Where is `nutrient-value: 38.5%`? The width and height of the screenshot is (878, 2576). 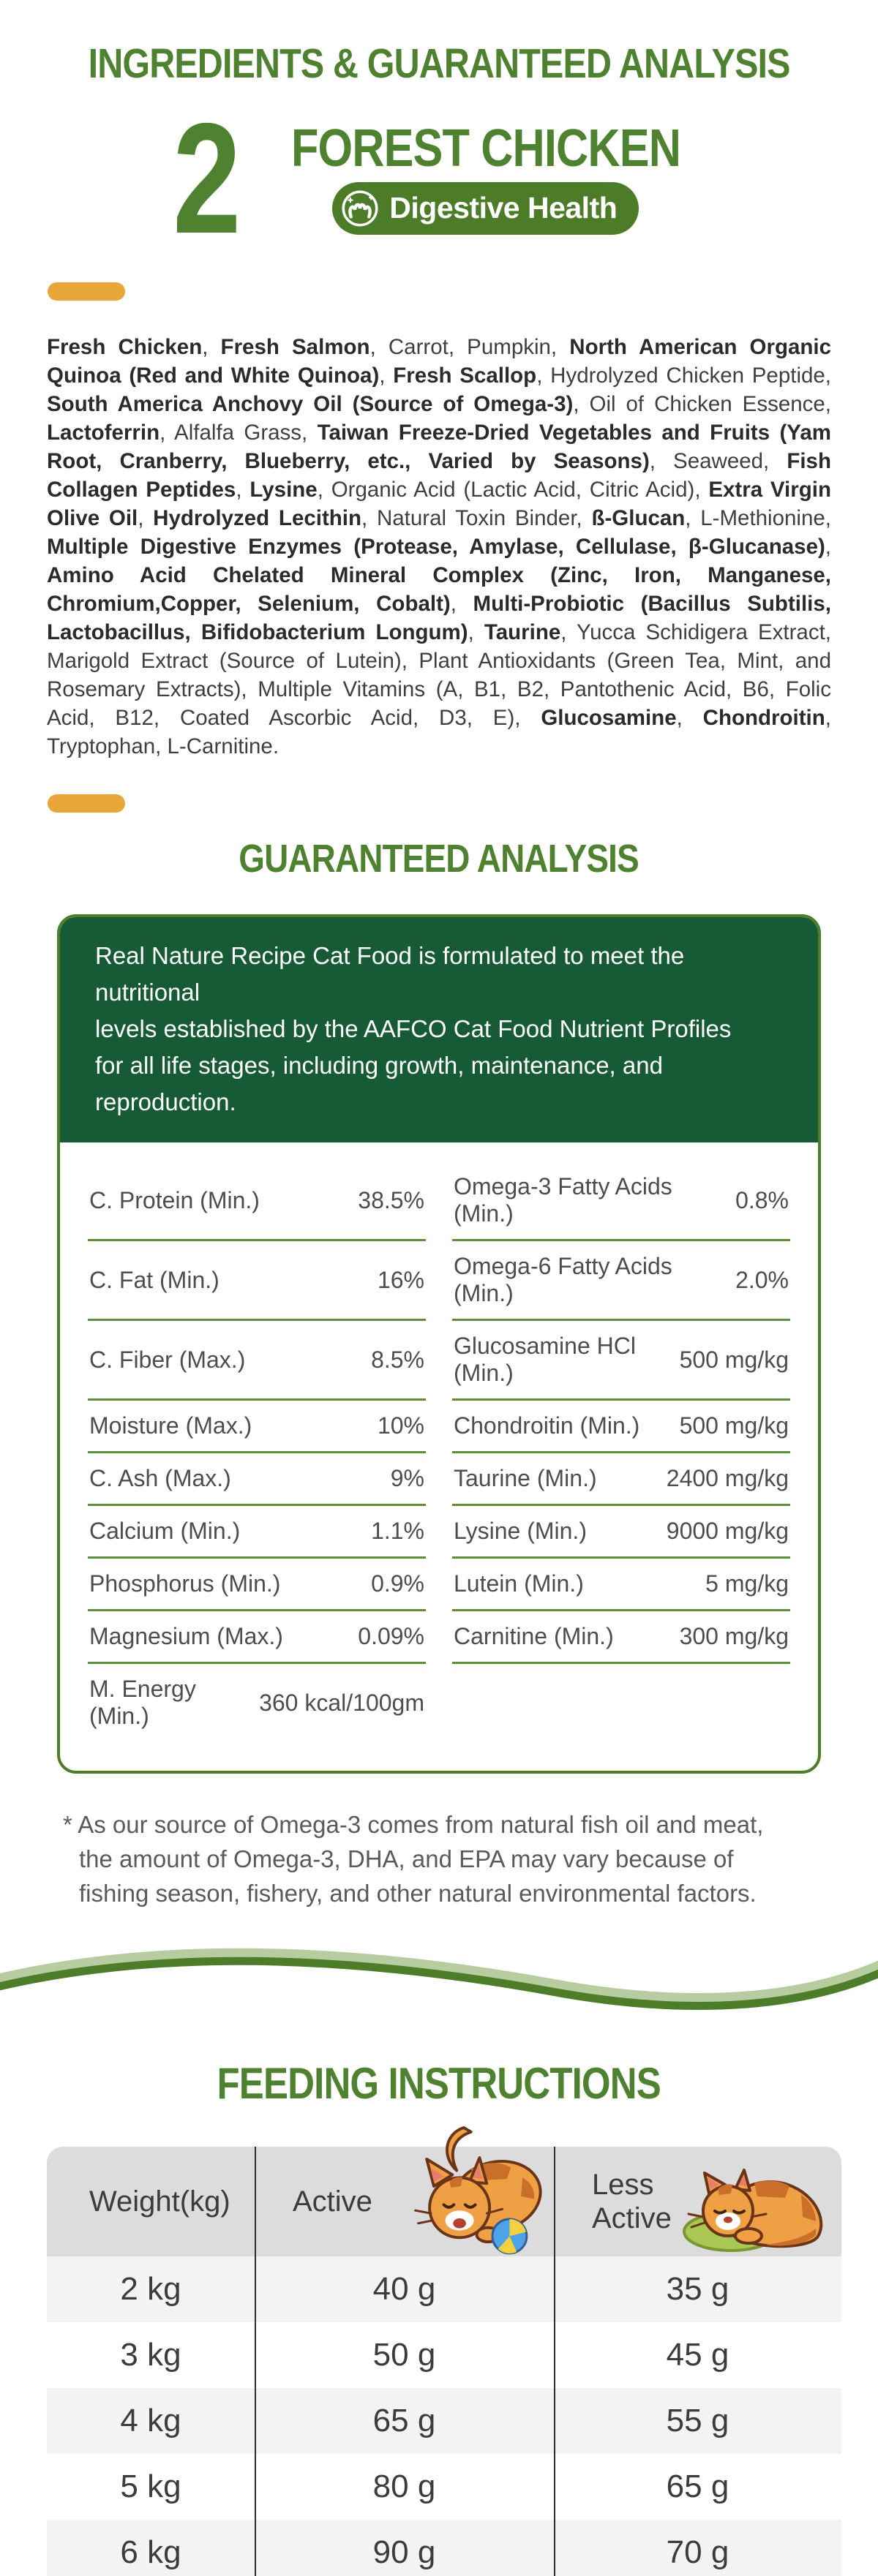
nutrient-value: 38.5% is located at coordinates (391, 1199).